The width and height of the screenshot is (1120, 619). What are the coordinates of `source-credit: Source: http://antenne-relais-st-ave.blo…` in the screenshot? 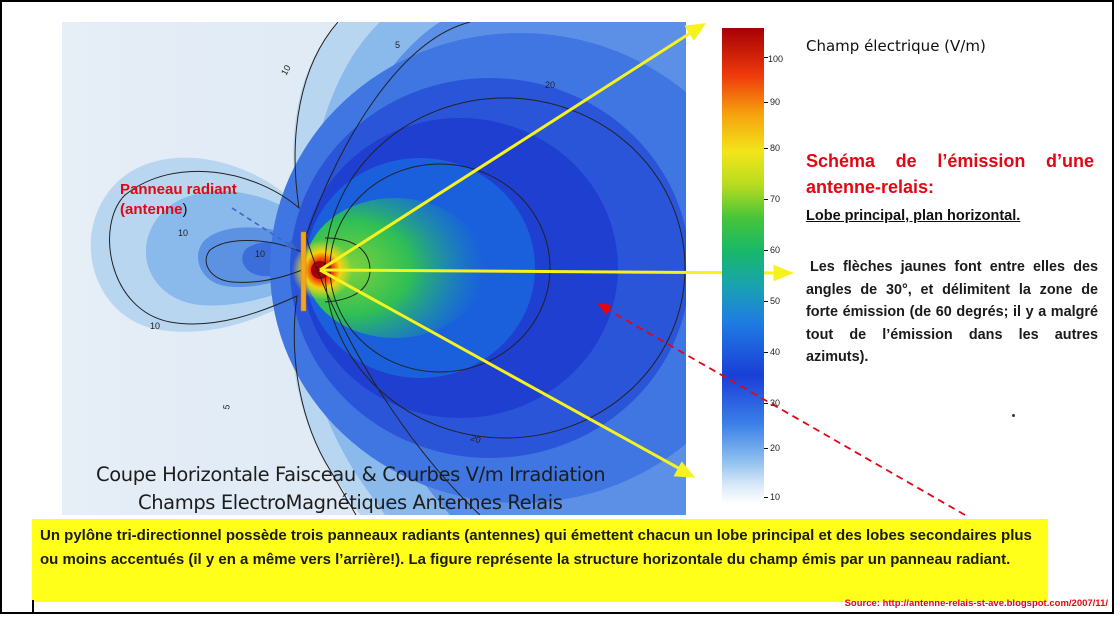 It's located at (976, 603).